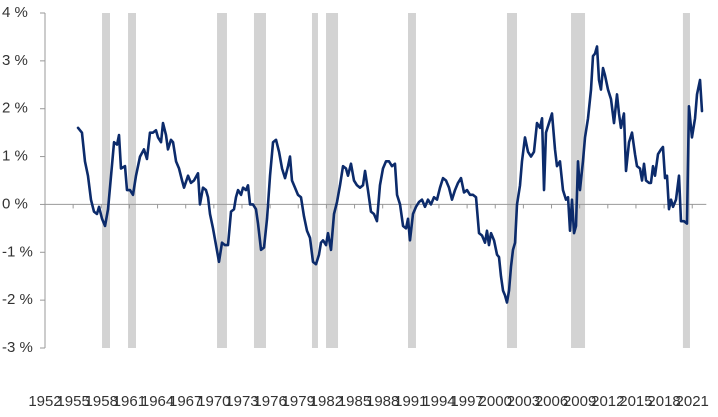 This screenshot has width=718, height=417. What do you see at coordinates (382, 401) in the screenshot?
I see `x-tick-label: 1988` at bounding box center [382, 401].